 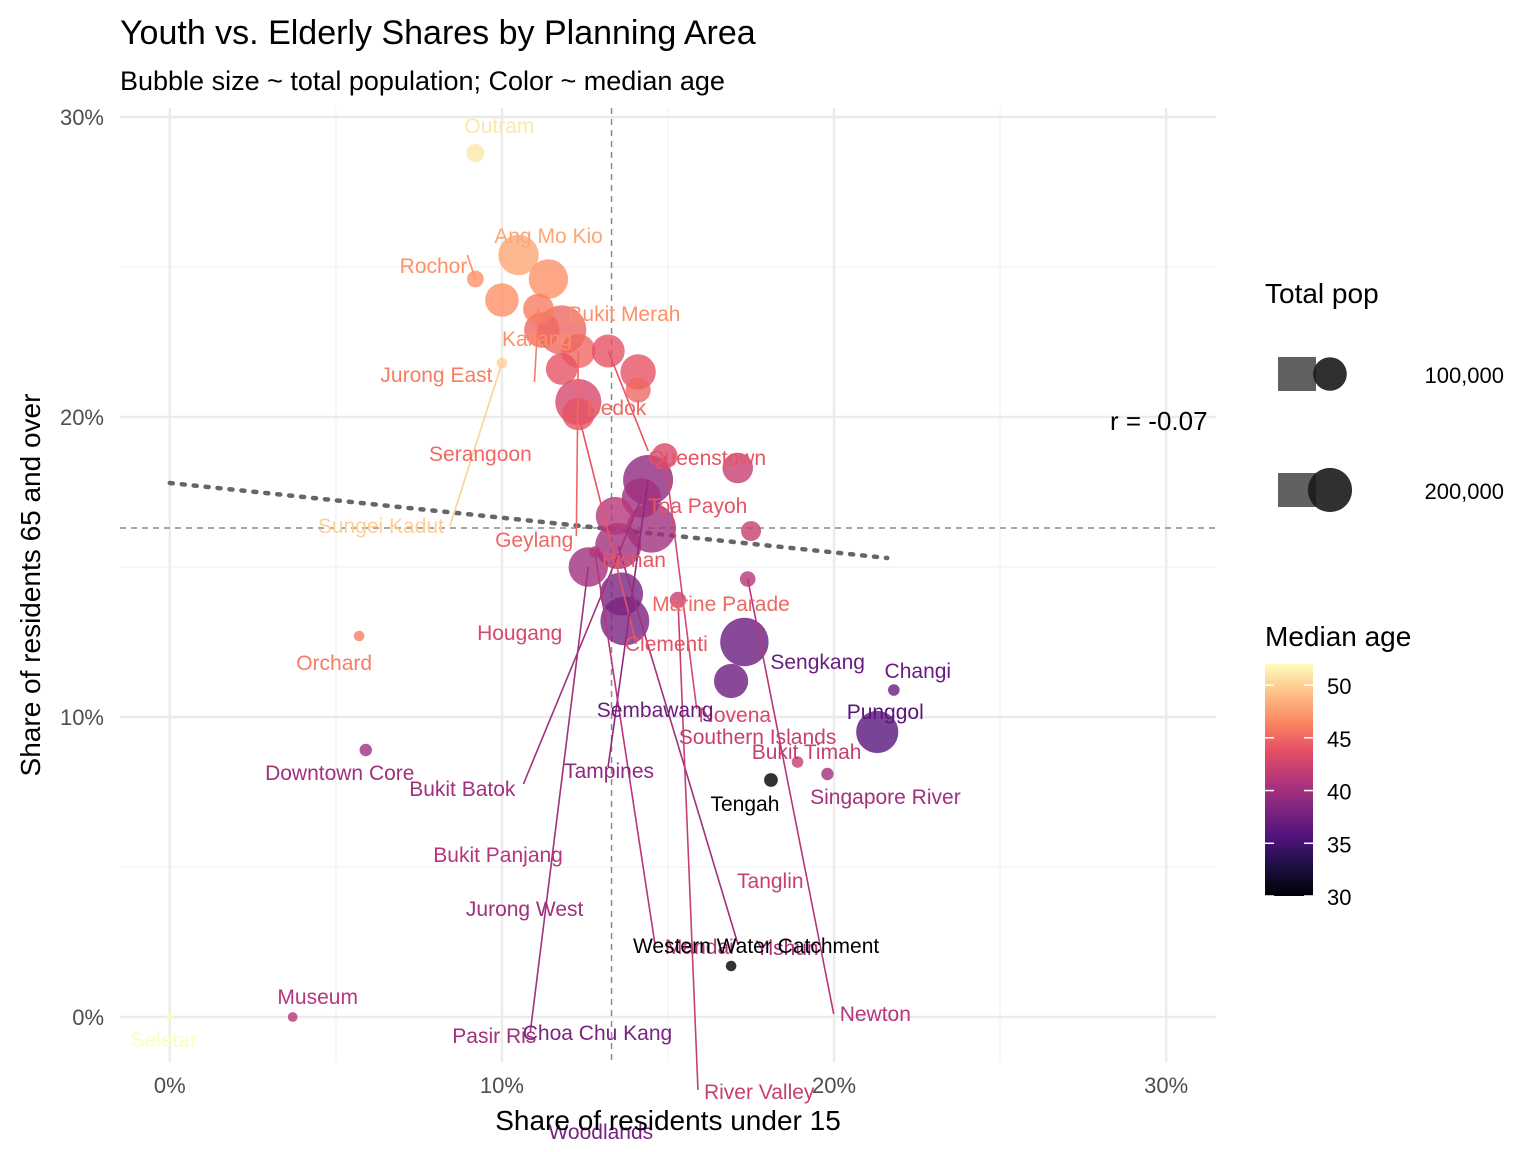 What do you see at coordinates (786, 948) in the screenshot?
I see `point-label: Yishun` at bounding box center [786, 948].